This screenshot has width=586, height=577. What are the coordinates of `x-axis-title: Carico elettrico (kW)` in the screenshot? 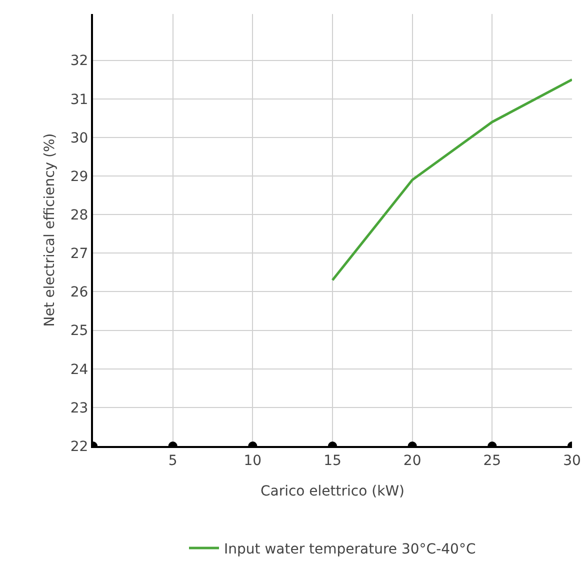 It's located at (332, 492).